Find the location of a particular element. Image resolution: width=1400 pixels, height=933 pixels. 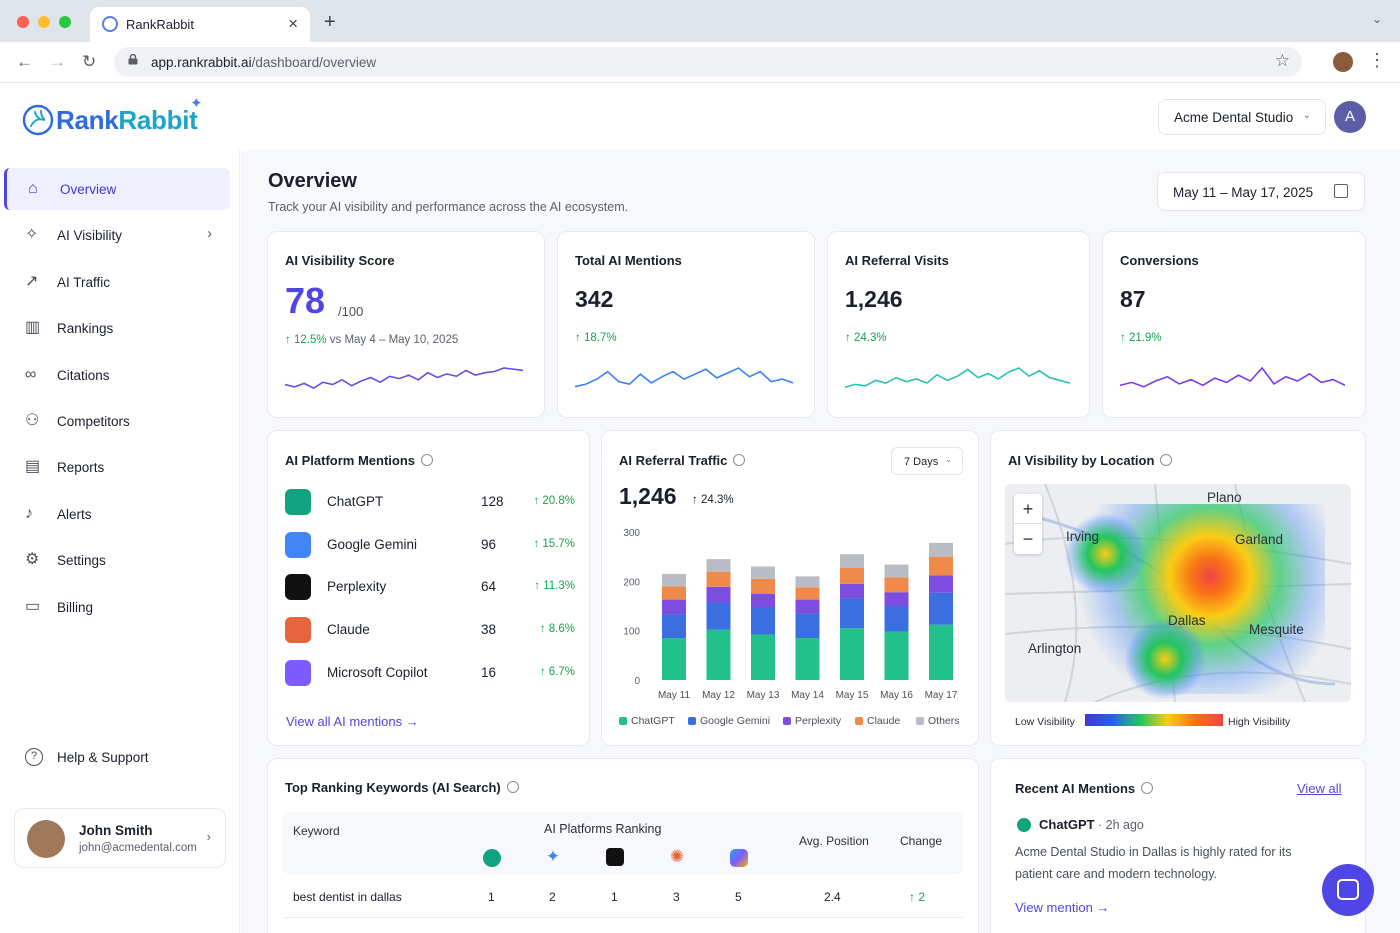

sidebar-item-ai-visibility: ✧ AI Visibility › is located at coordinates (117, 235).